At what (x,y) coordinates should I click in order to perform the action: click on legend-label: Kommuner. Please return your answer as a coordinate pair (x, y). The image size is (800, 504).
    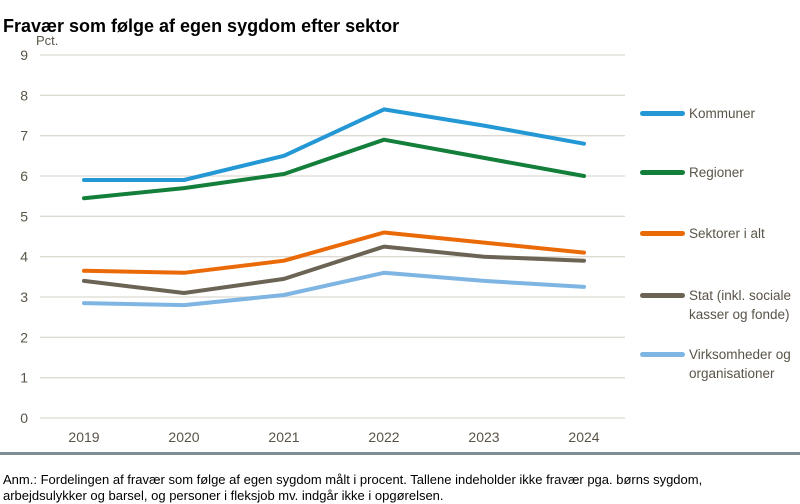
    Looking at the image, I should click on (722, 113).